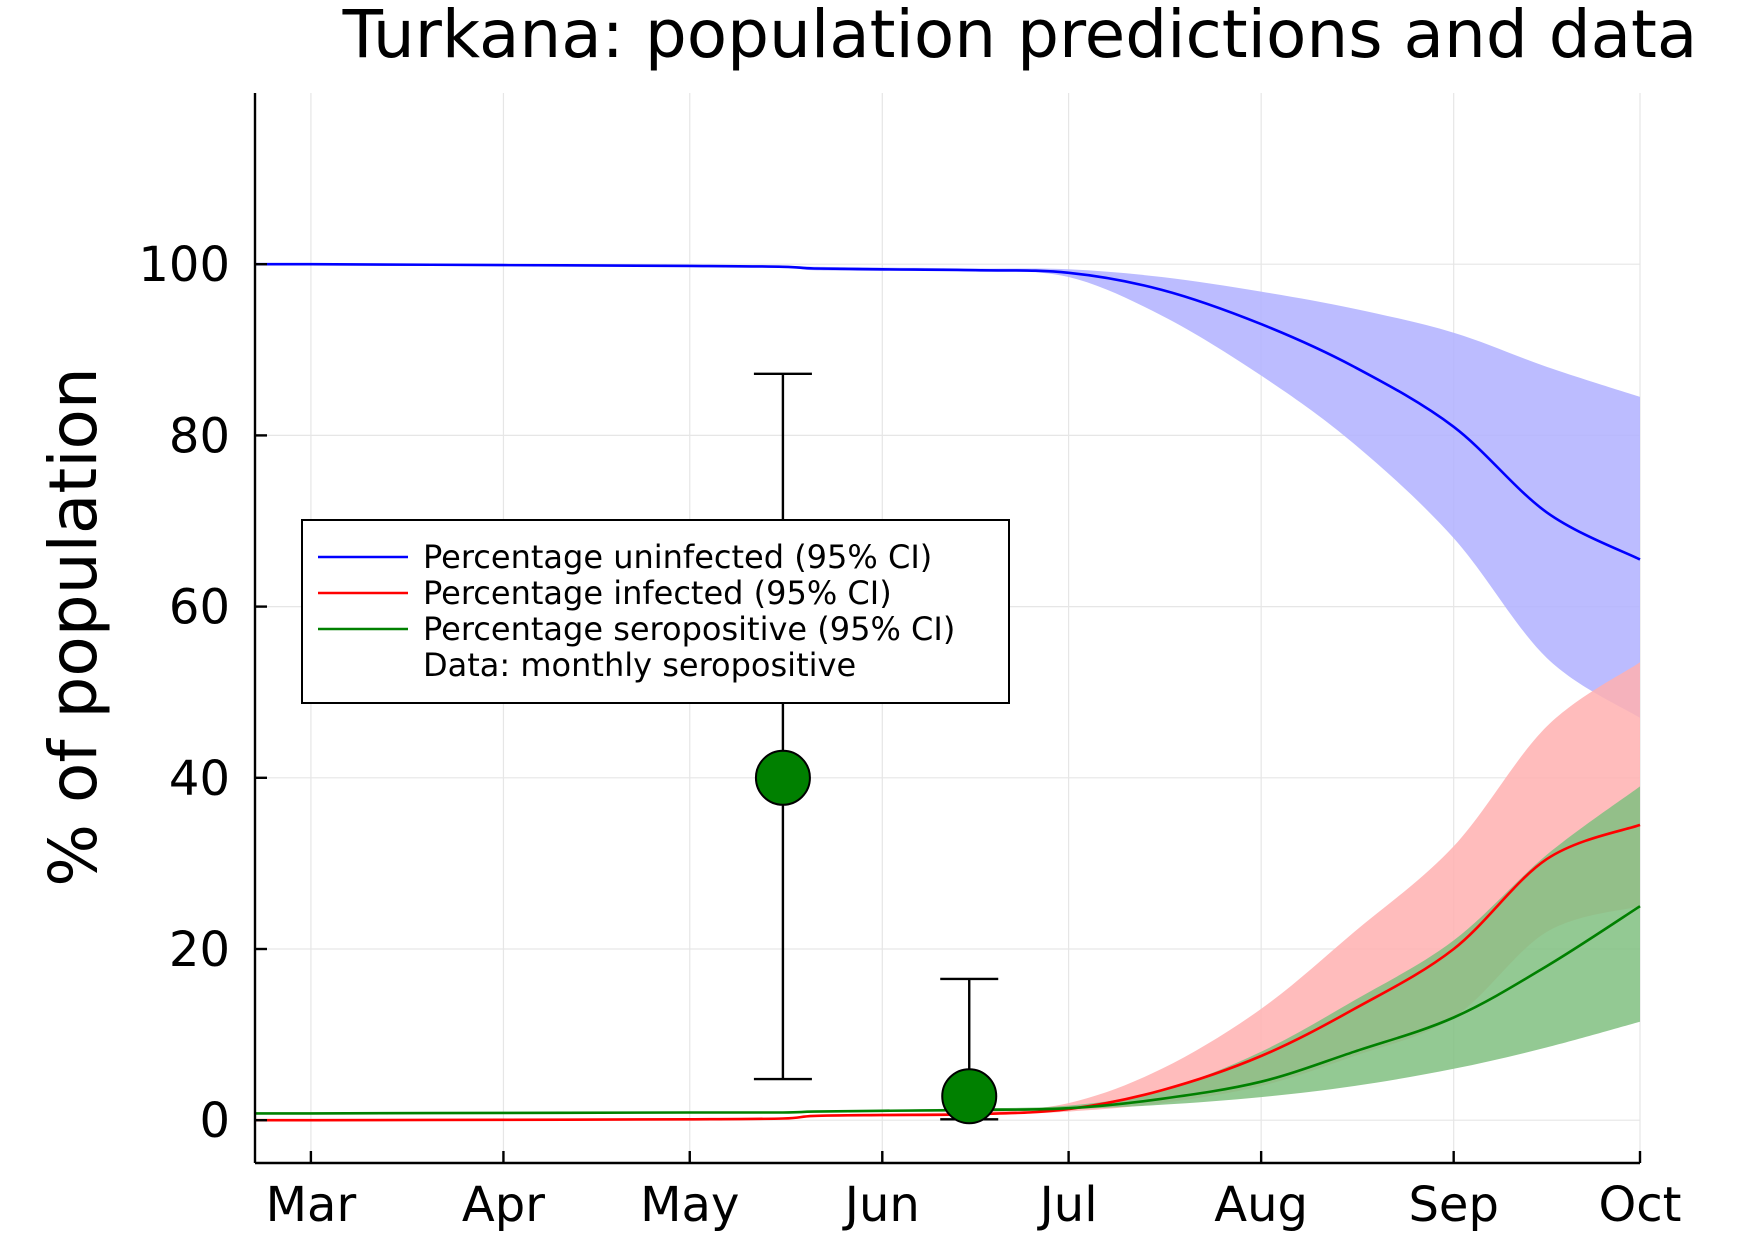  I want to click on y-tick-label-40: 40, so click(199, 779).